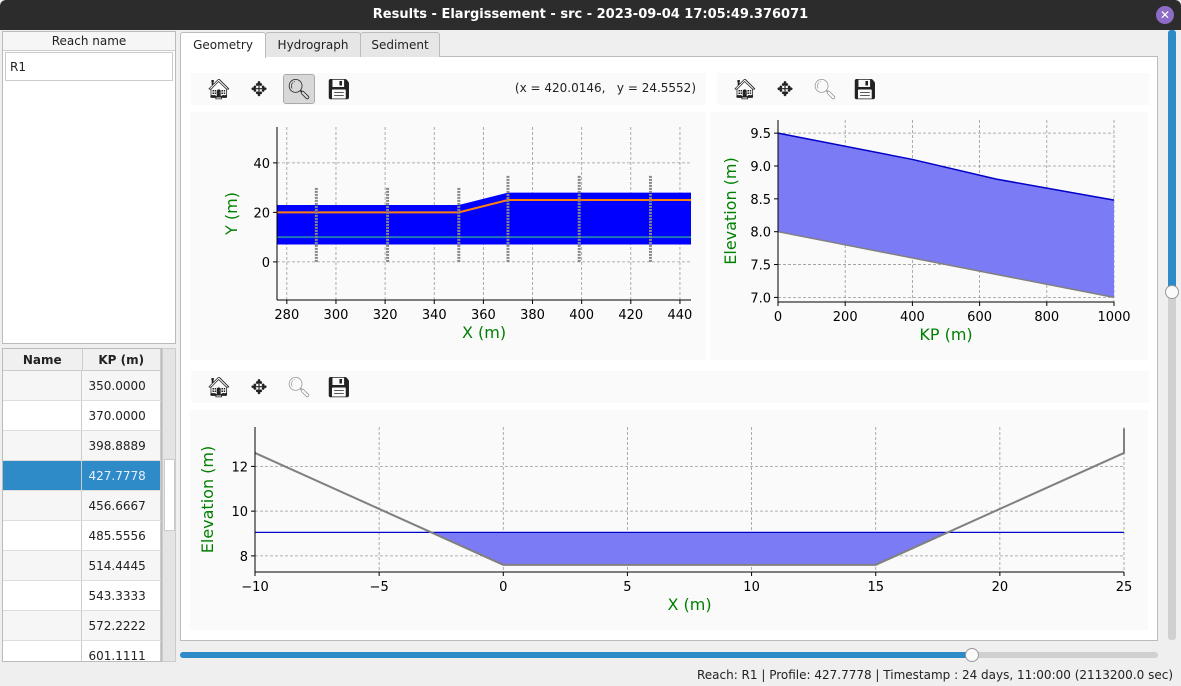  I want to click on table-row: 543.3333, so click(82, 596).